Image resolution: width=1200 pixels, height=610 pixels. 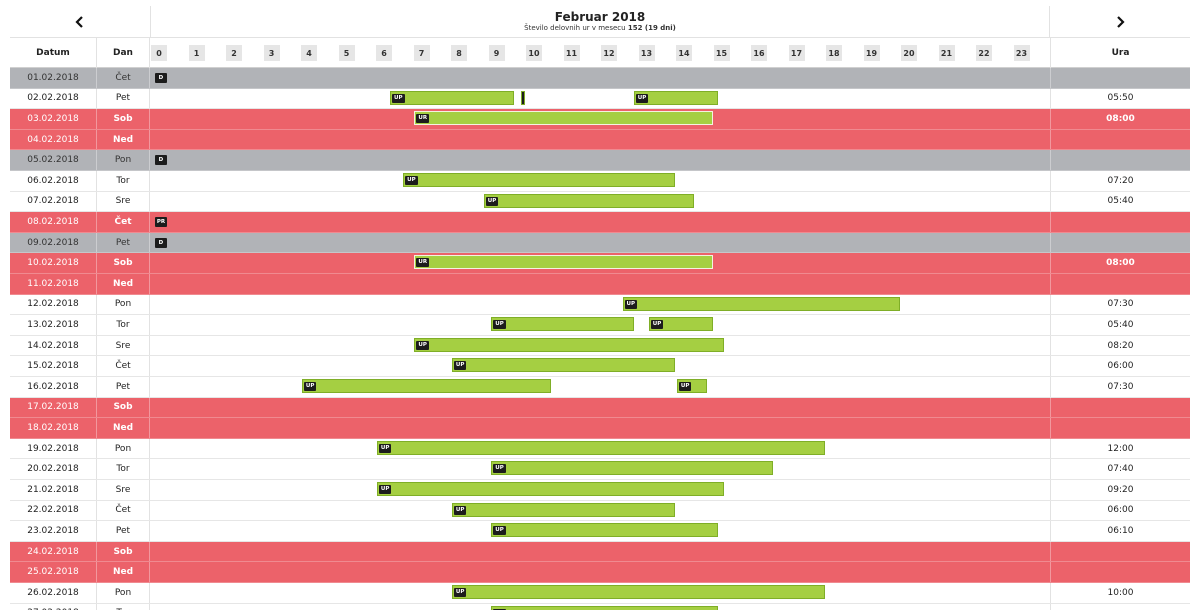 I want to click on work-interval-marker, so click(x=523, y=97).